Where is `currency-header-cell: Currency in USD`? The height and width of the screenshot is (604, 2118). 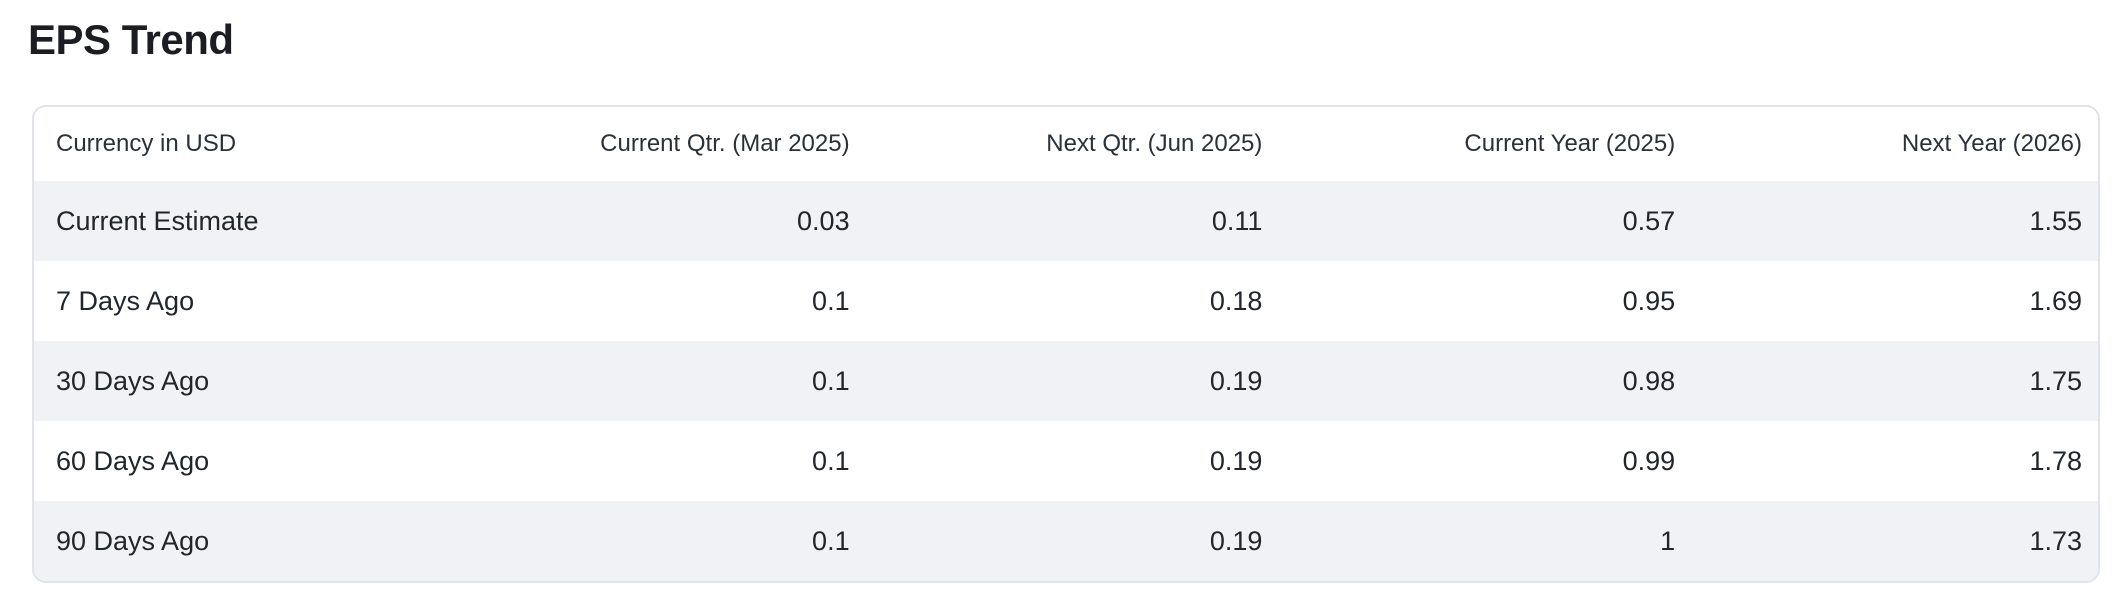 currency-header-cell: Currency in USD is located at coordinates (240, 144).